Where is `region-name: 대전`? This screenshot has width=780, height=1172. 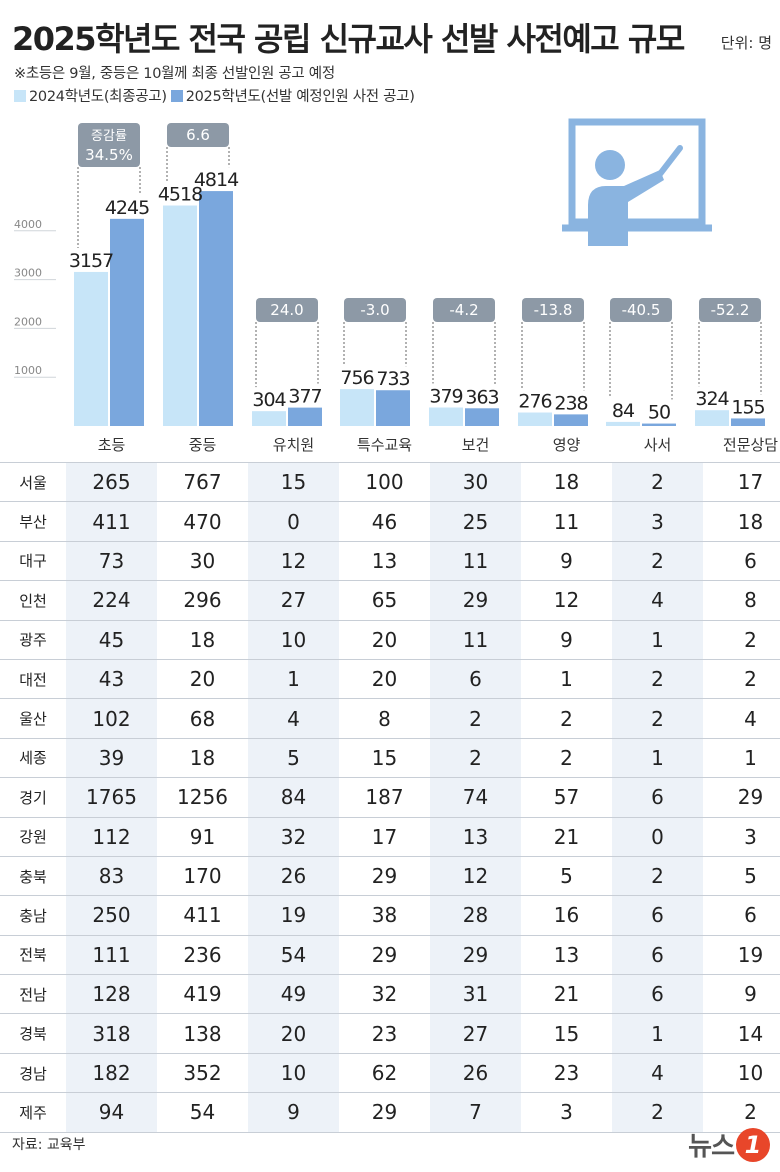 region-name: 대전 is located at coordinates (33, 678).